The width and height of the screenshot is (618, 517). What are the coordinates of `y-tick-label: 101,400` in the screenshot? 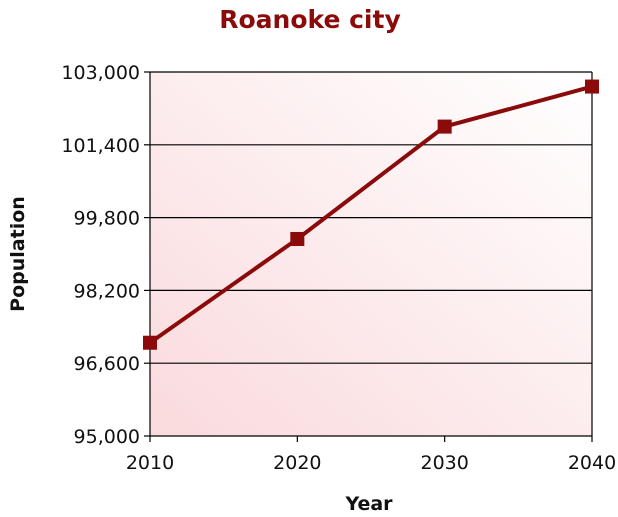 It's located at (100, 146).